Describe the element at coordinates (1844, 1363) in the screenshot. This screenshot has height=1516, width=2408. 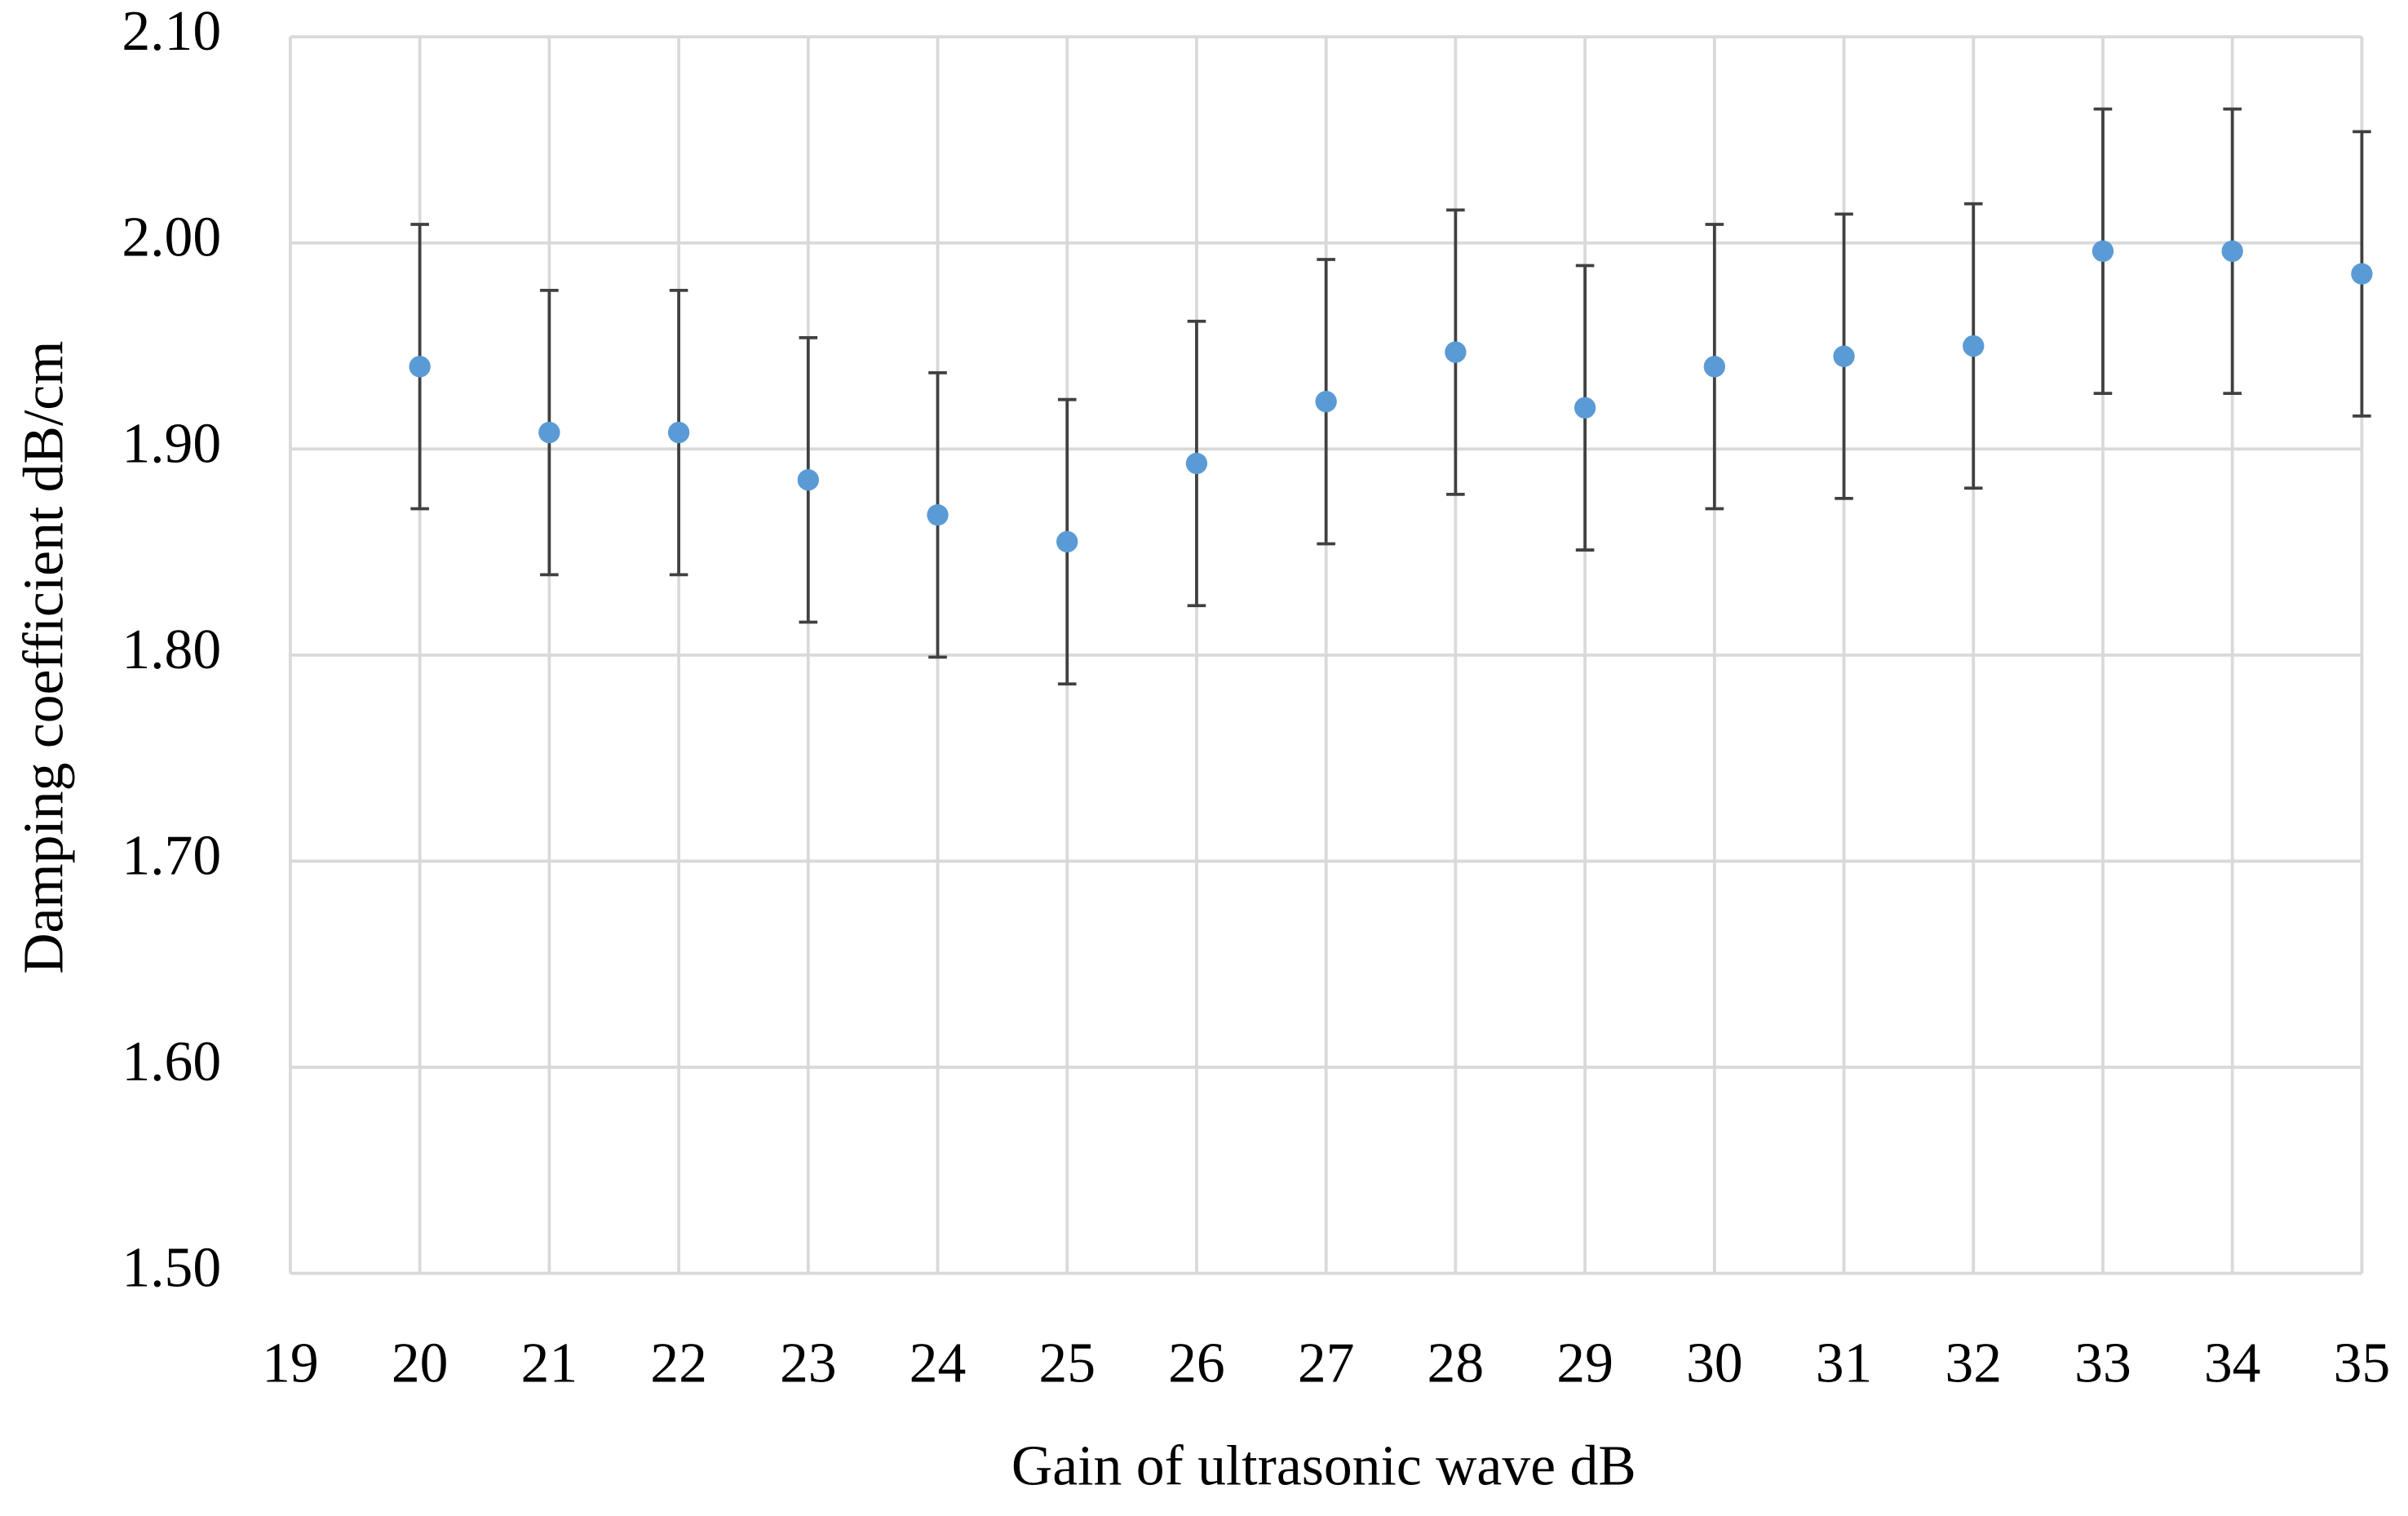
I see `x-tick-label: 31` at that location.